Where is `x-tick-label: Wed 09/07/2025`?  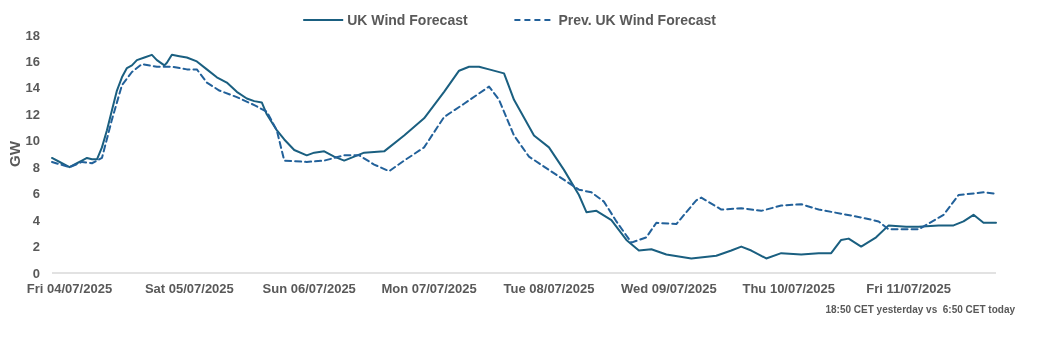 x-tick-label: Wed 09/07/2025 is located at coordinates (668, 288).